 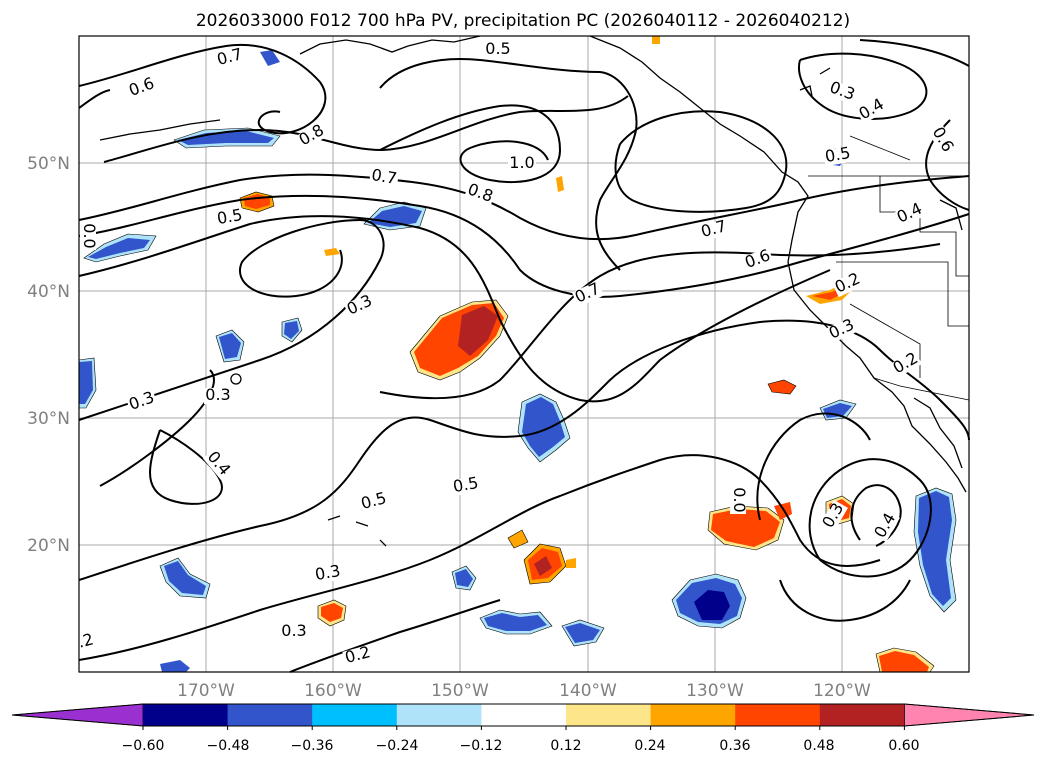 I want to click on contour-label: 1.0, so click(x=521, y=162).